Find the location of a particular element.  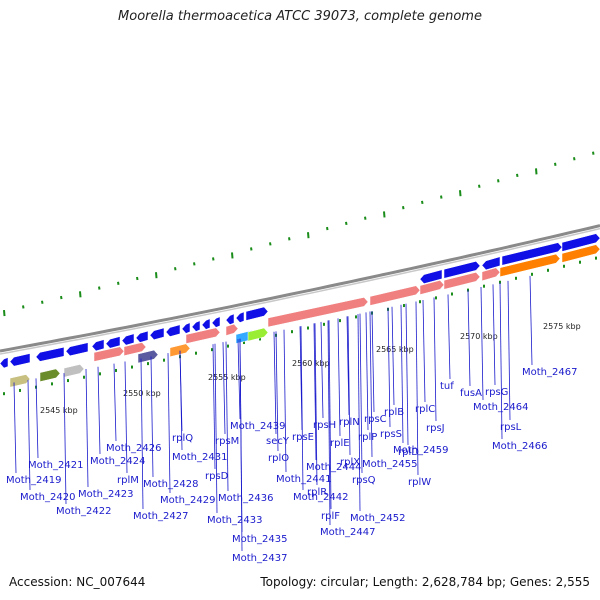

gene-label: Moth_2455 is located at coordinates (389, 464).